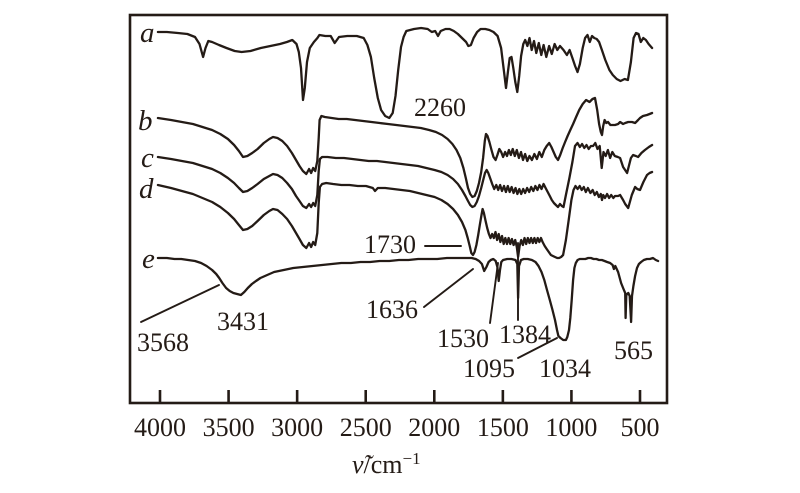 The width and height of the screenshot is (800, 493). I want to click on peak-label-1730: 1730, so click(390, 244).